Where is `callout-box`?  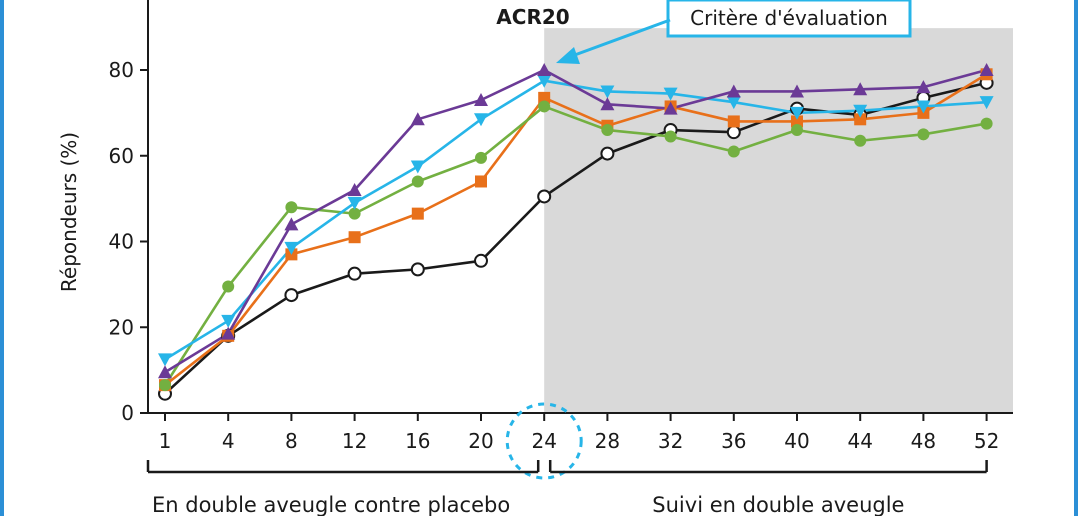
callout-box is located at coordinates (789, 19).